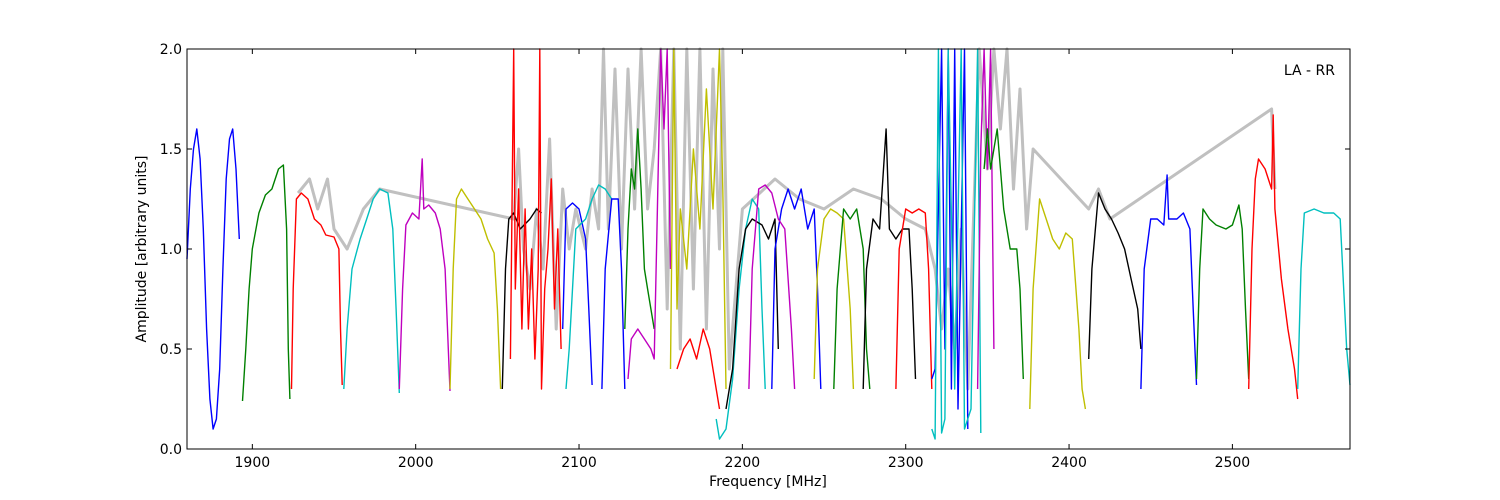 The image size is (1500, 500). I want to click on y-tick-label: 1.5, so click(171, 150).